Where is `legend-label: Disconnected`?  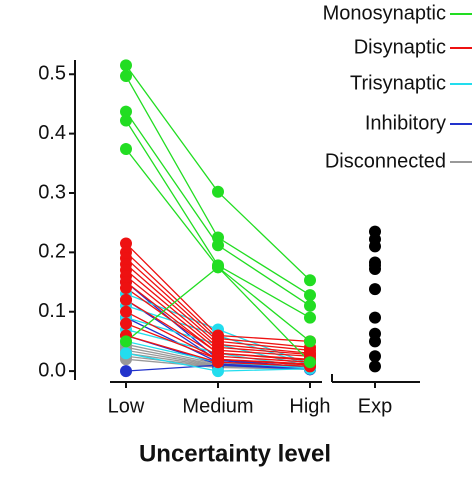 legend-label: Disconnected is located at coordinates (385, 161).